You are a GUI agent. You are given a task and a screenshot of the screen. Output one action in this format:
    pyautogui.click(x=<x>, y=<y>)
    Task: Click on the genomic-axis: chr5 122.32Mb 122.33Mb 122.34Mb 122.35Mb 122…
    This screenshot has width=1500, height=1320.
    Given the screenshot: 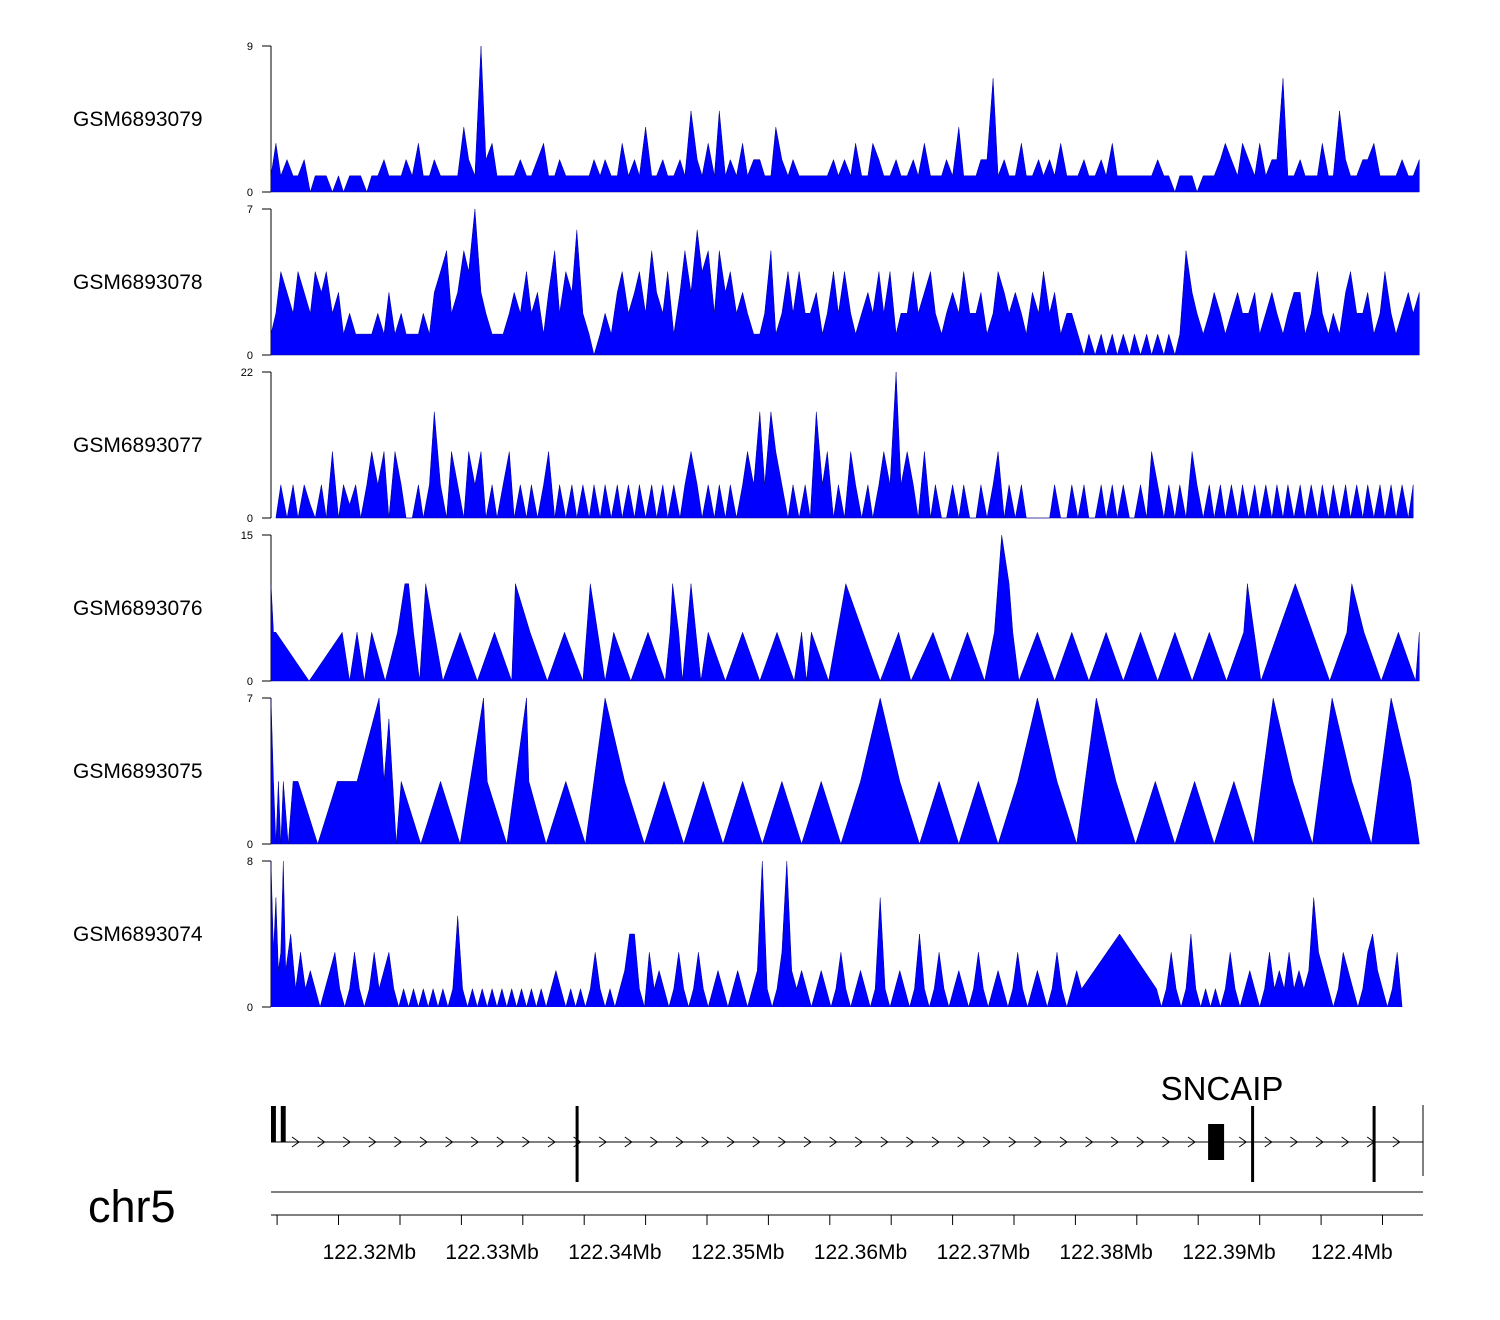 What is the action you would take?
    pyautogui.click(x=755, y=1222)
    